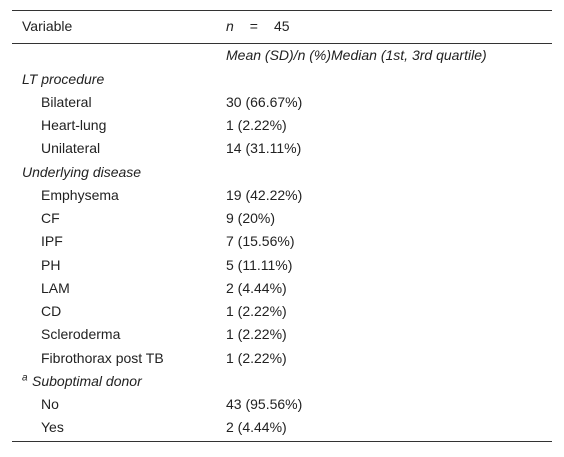 Image resolution: width=564 pixels, height=457 pixels. What do you see at coordinates (282, 381) in the screenshot?
I see `section-row: Suboptimal donor a` at bounding box center [282, 381].